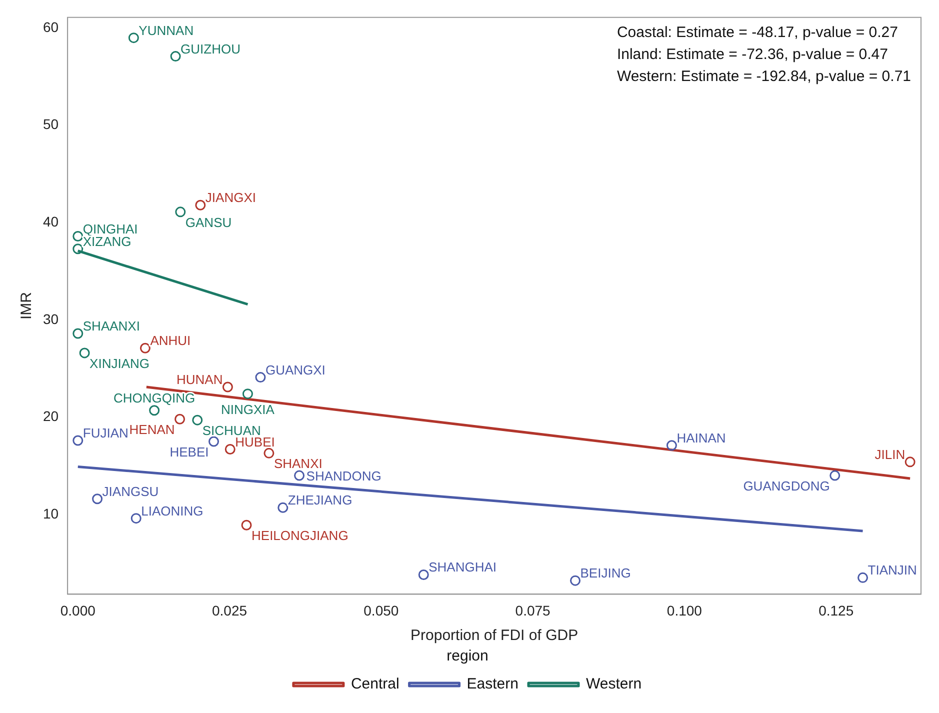 The image size is (939, 713). I want to click on x-axis-title: Proportion of FDI of GDP, so click(494, 635).